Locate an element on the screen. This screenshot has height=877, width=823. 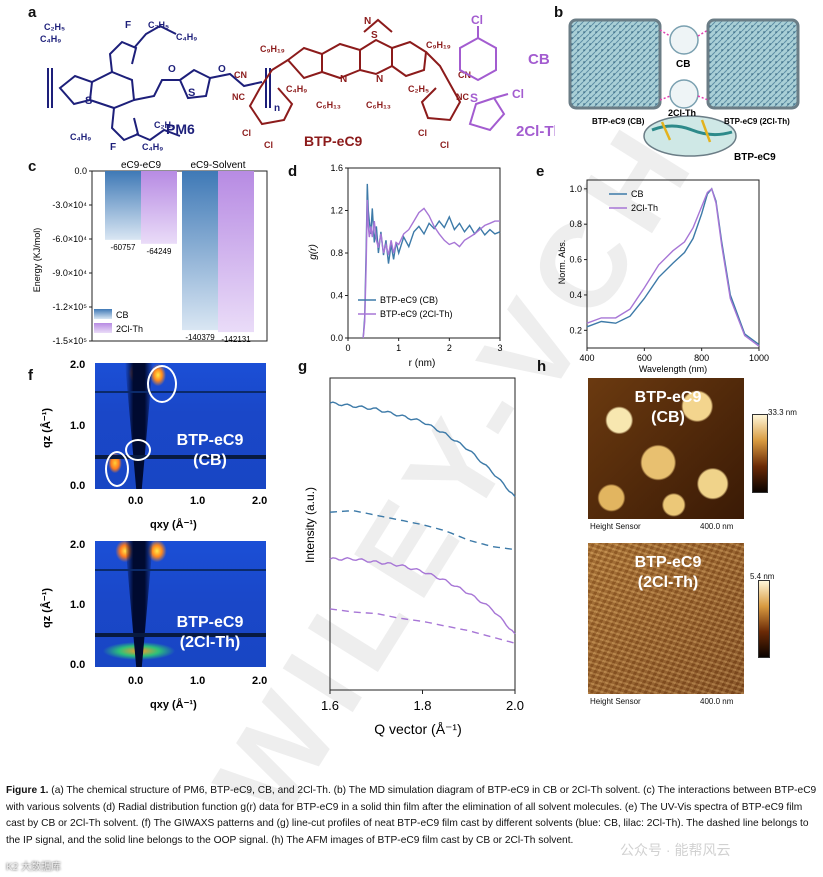
chart-d-ytick-label-4: 1.6 is located at coordinates (336, 168).